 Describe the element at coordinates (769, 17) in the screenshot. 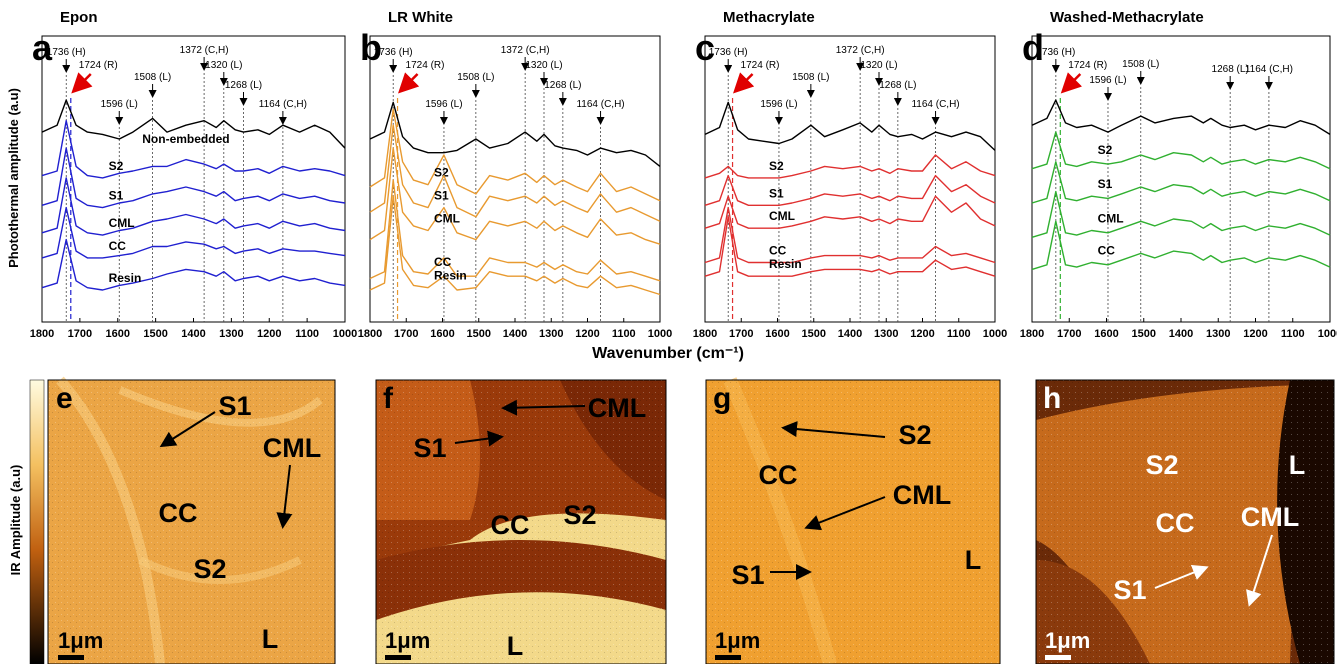

I see `panel-title: Methacrylate` at that location.